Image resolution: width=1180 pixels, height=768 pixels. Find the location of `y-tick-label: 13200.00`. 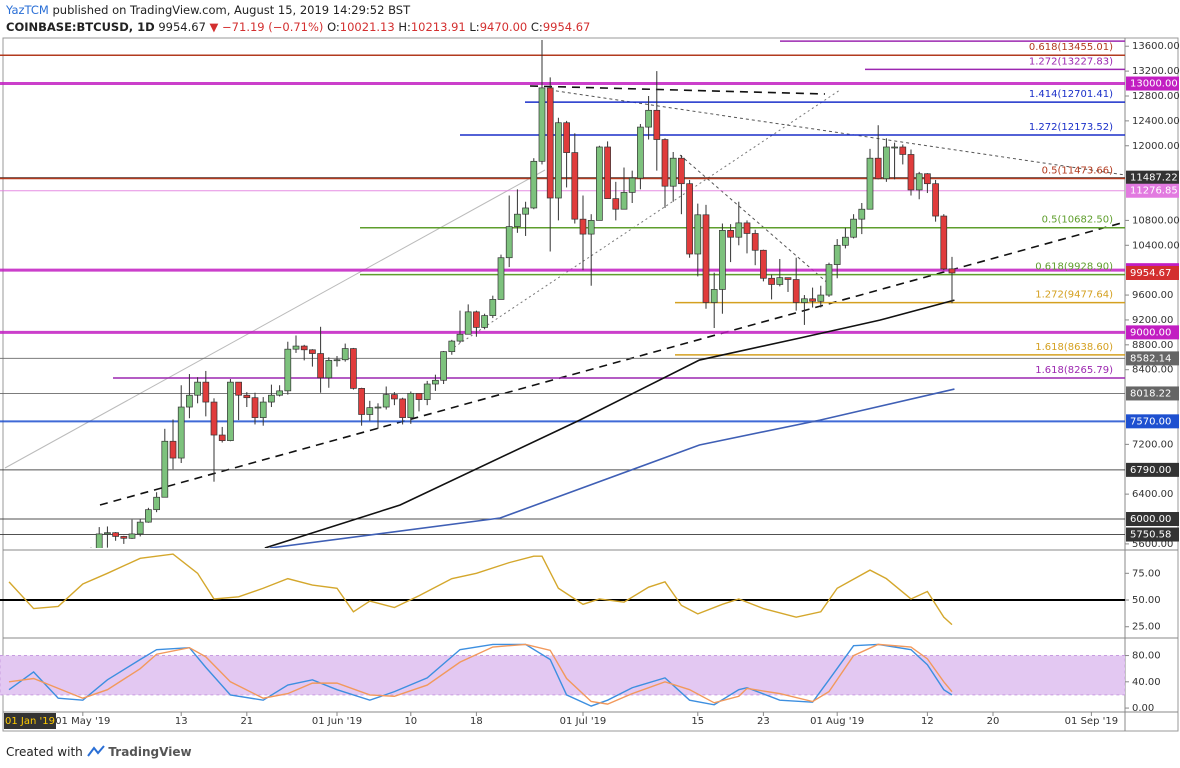

y-tick-label: 13200.00 is located at coordinates (1156, 71).